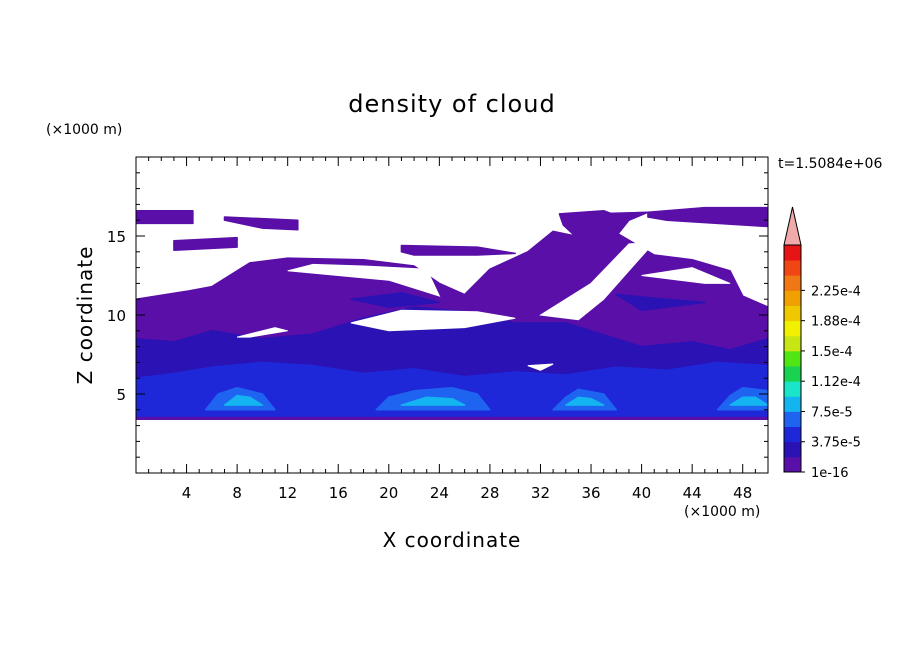  What do you see at coordinates (187, 493) in the screenshot?
I see `x-tick-label: 4` at bounding box center [187, 493].